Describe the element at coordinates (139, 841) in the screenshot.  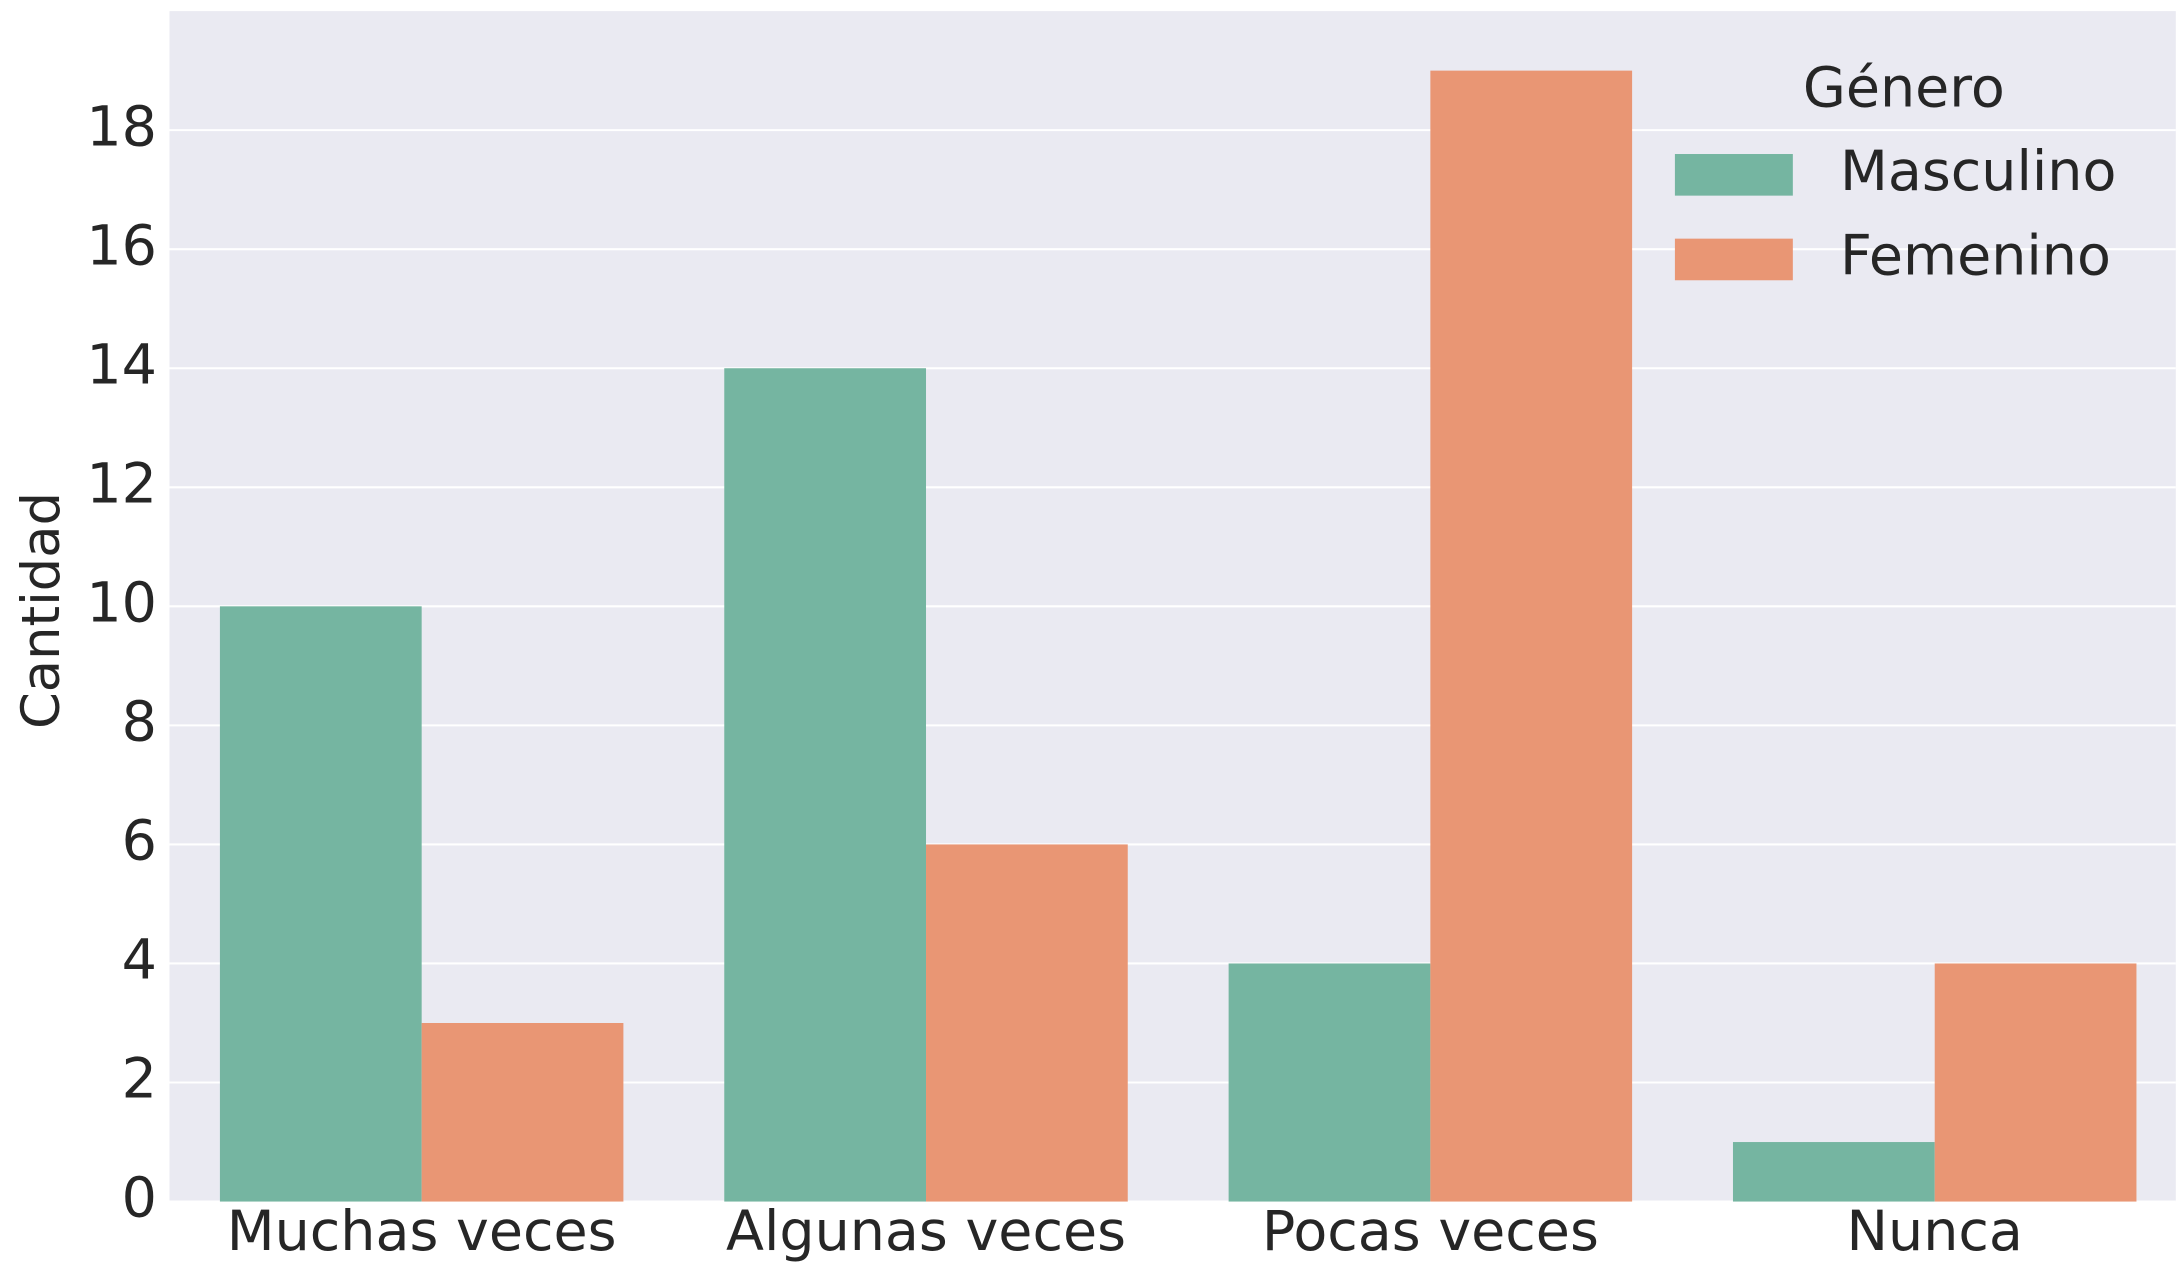
I see `y-tick-label: 6` at that location.